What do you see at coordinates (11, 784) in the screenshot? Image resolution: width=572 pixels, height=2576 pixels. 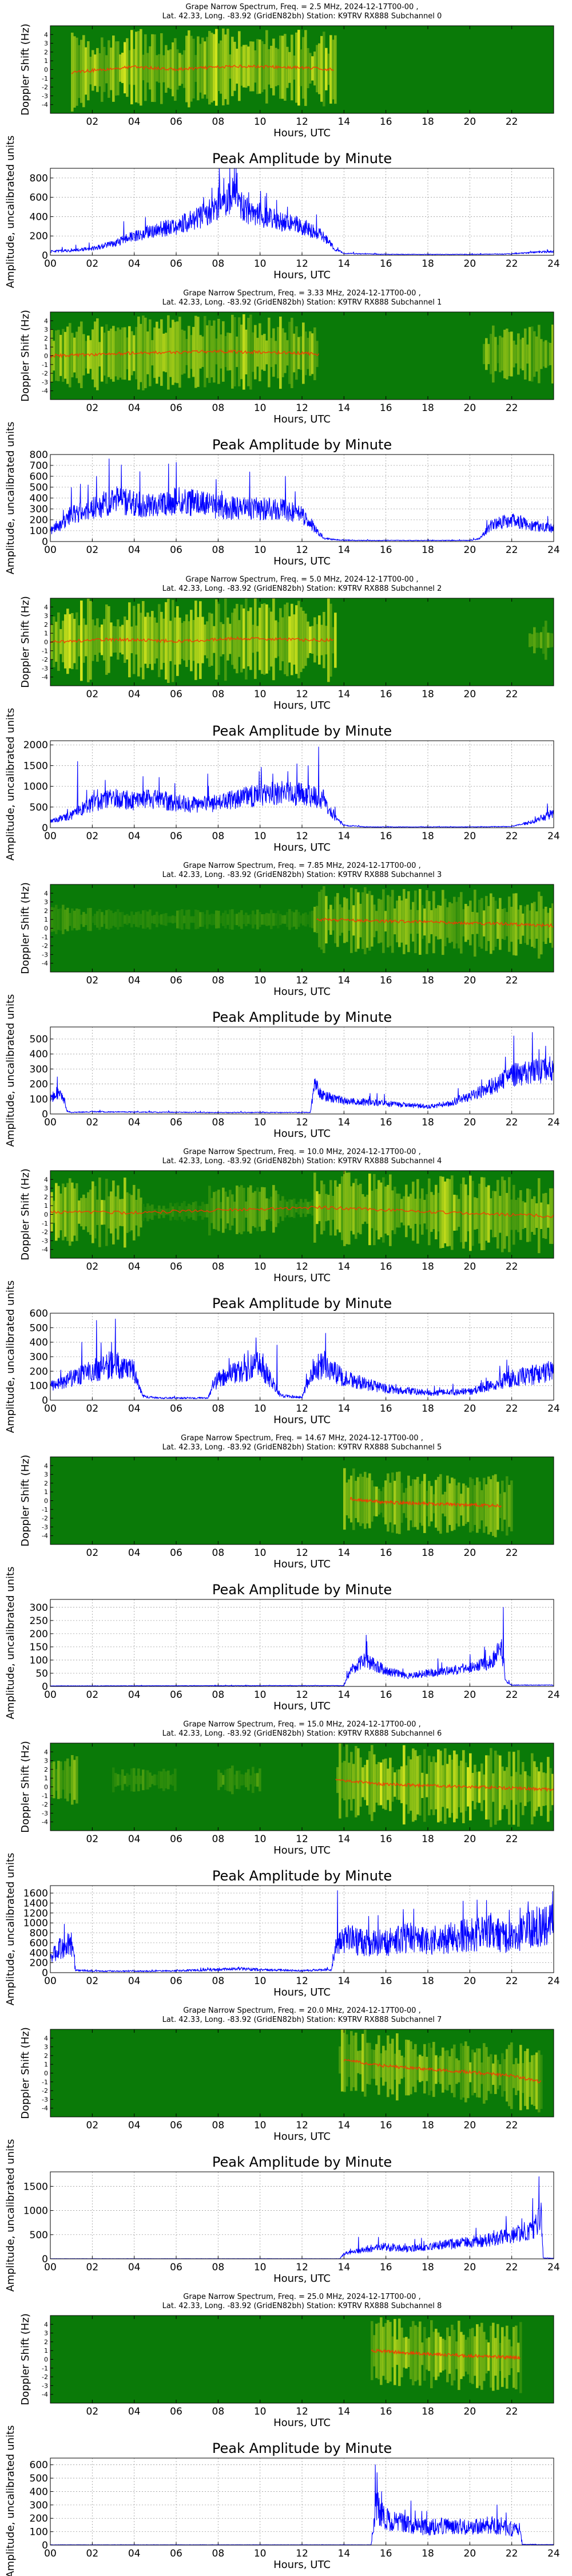 I see `y-axis-label: Amplitude, uncalibrated units` at bounding box center [11, 784].